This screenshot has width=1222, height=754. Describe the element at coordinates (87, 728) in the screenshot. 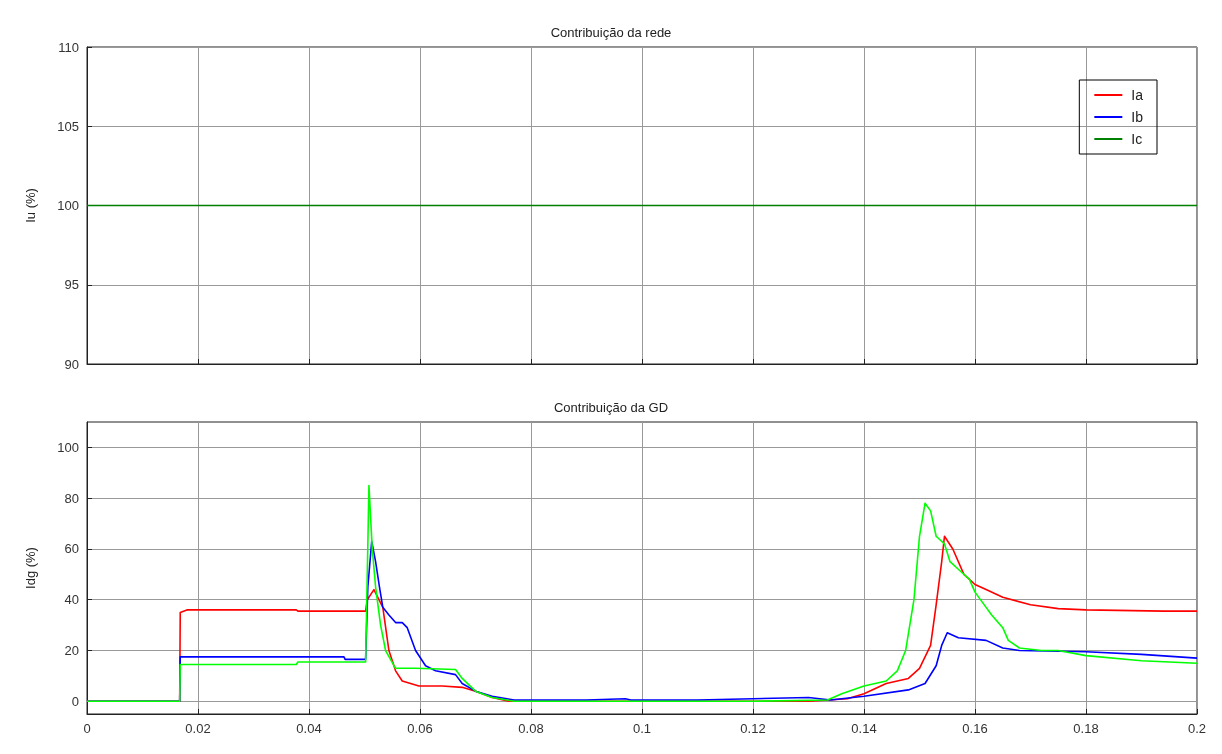

I see `x-tick-label: 0` at that location.